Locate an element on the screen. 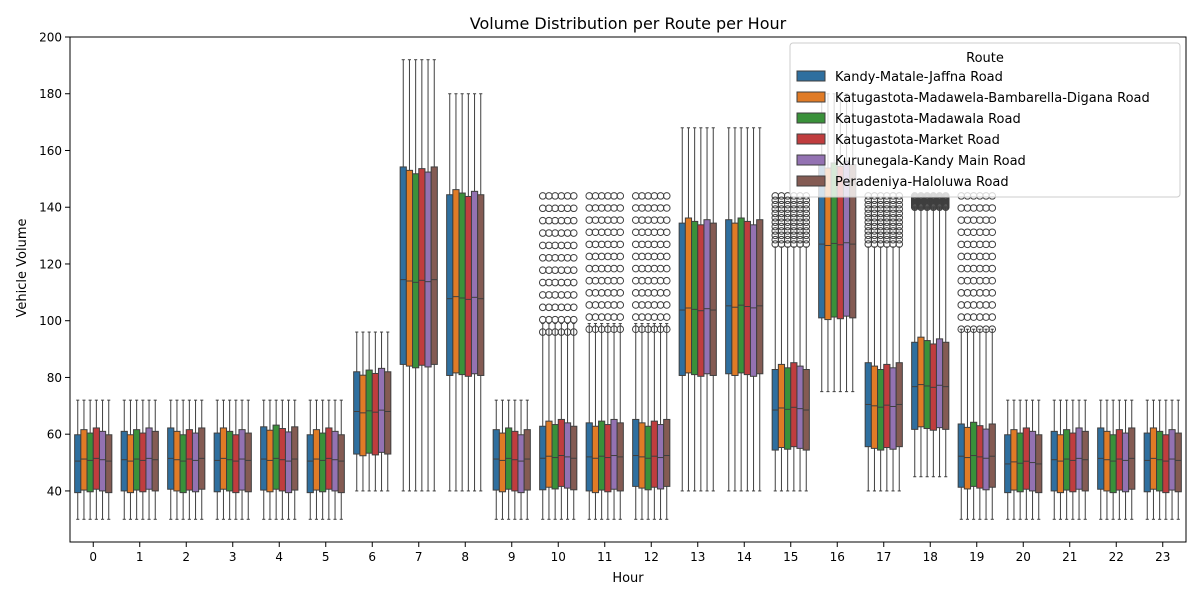 The image size is (1200, 604). y-tick-label: 140 is located at coordinates (50, 208).